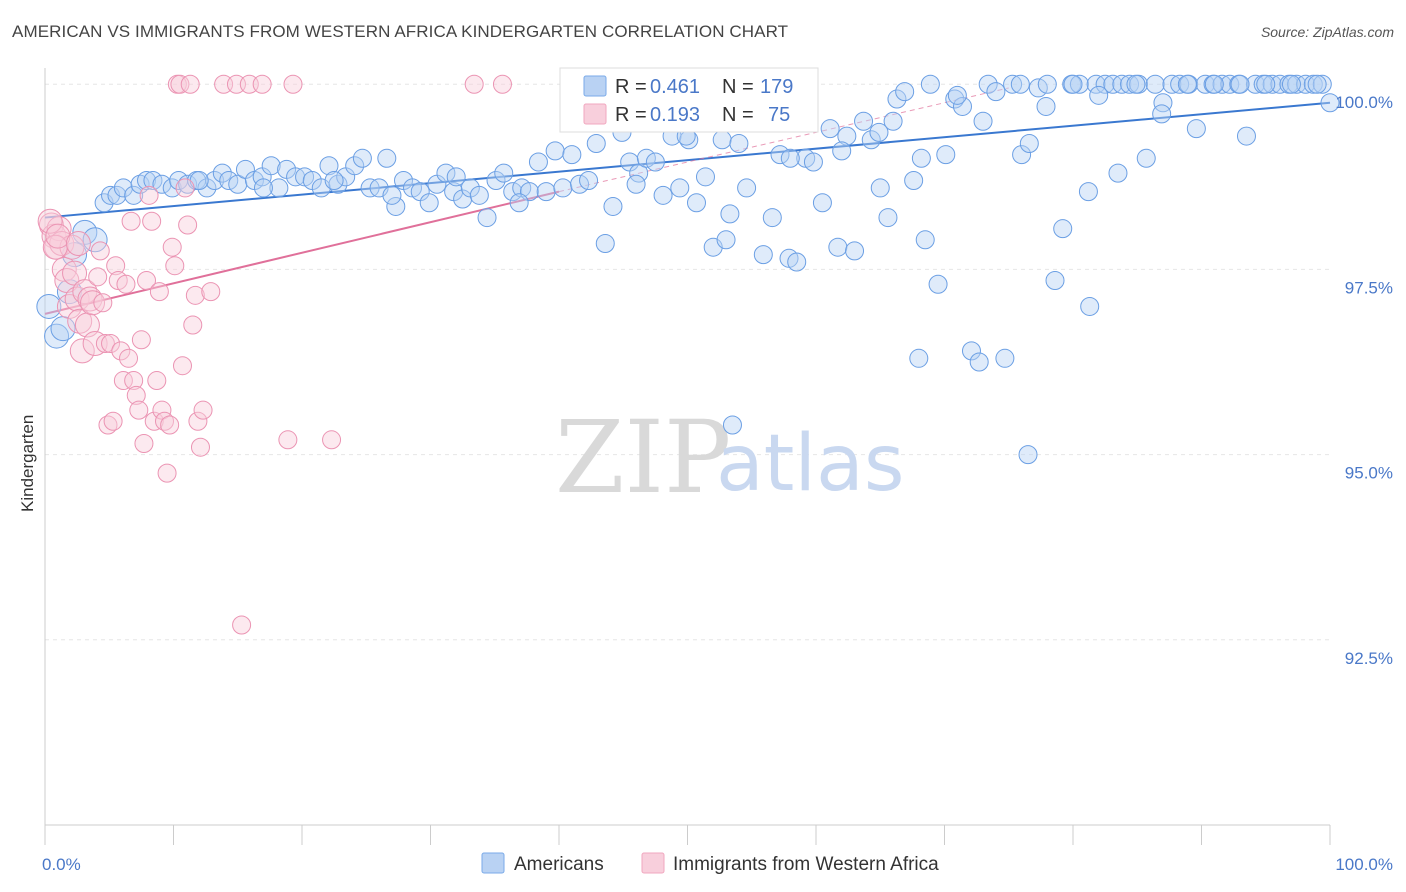  Describe the element at coordinates (631, 115) in the screenshot. I see `legend-r-label-2: R =` at that location.